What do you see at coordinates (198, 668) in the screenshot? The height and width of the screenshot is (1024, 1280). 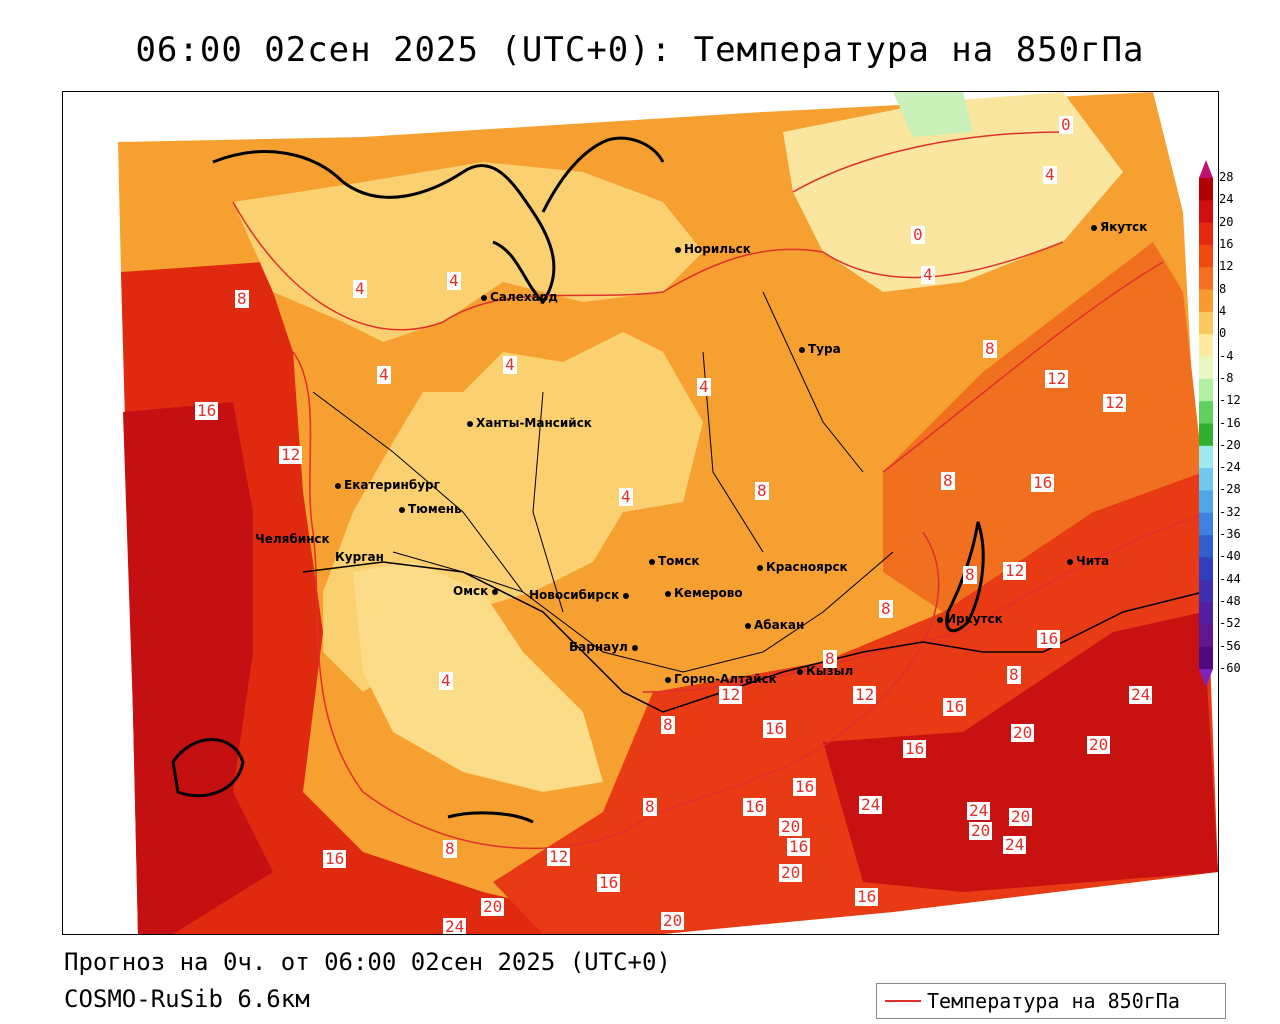 I see `hot-region-west-core` at bounding box center [198, 668].